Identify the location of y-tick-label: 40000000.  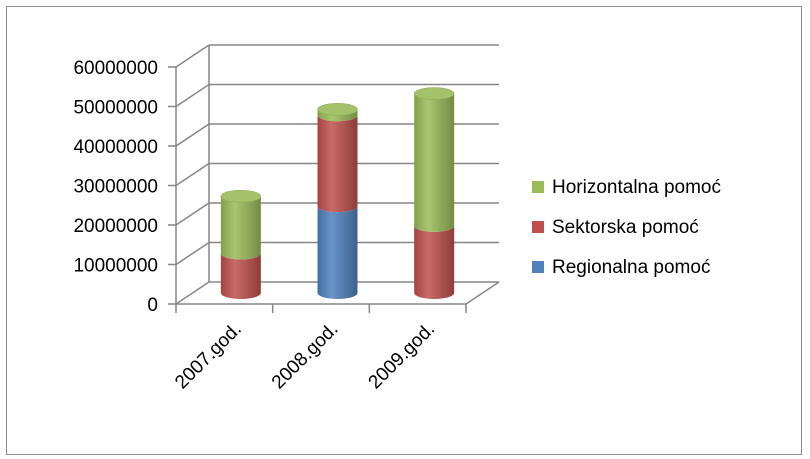
(115, 147).